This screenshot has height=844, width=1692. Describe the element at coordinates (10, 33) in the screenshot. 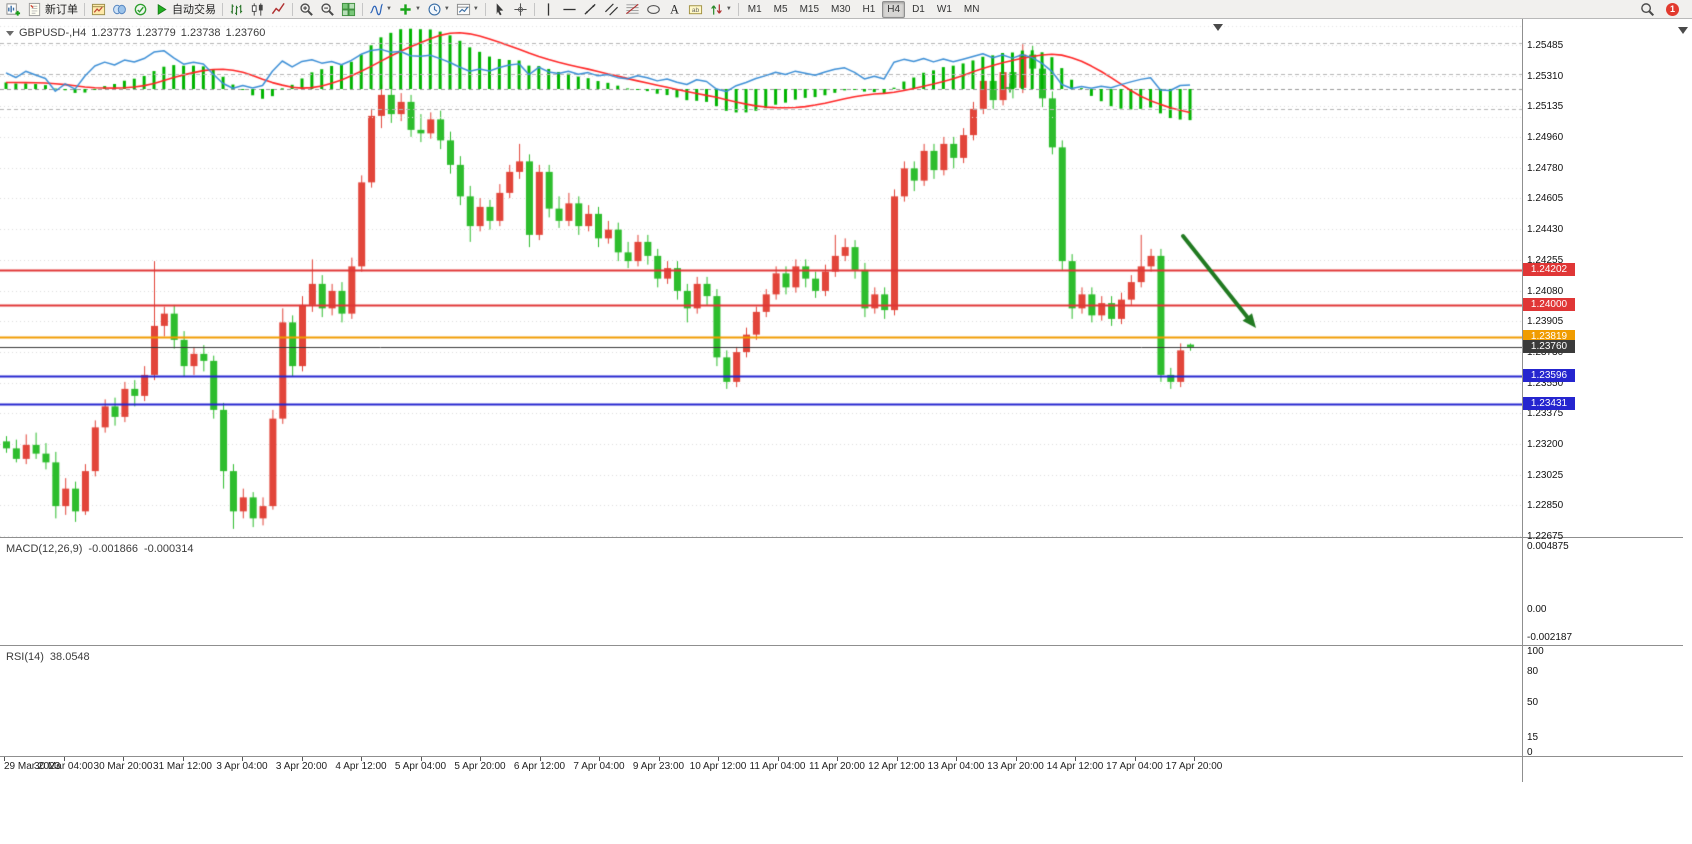

I see `chart-collapse-icon` at that location.